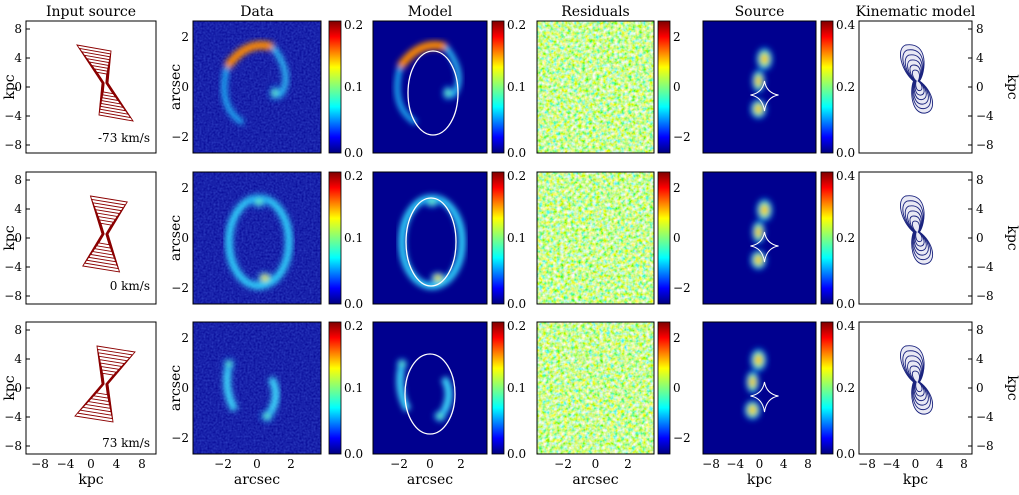 This screenshot has height=495, width=1019. What do you see at coordinates (760, 12) in the screenshot?
I see `column-title: Source` at bounding box center [760, 12].